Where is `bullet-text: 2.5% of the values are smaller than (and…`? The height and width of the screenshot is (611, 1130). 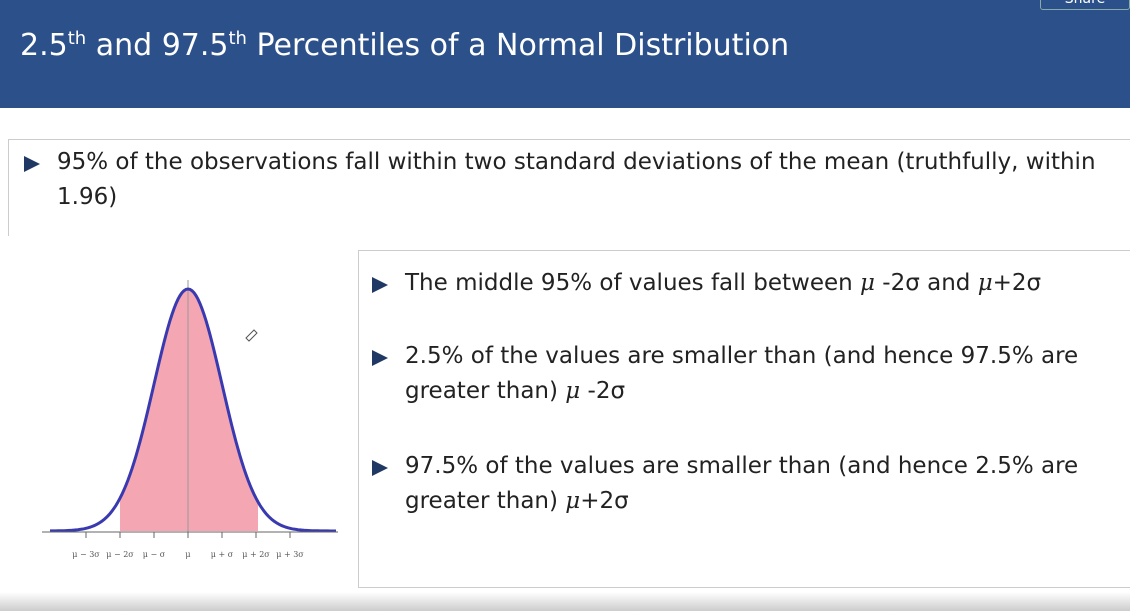
bullet-text: 2.5% of the values are smaller than (and… is located at coordinates (741, 356).